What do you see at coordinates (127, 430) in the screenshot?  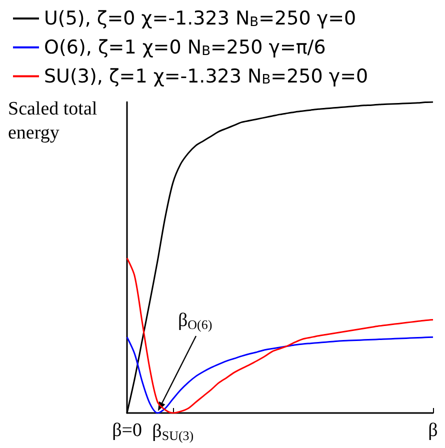 I see `x-tick-label: β=0` at bounding box center [127, 430].